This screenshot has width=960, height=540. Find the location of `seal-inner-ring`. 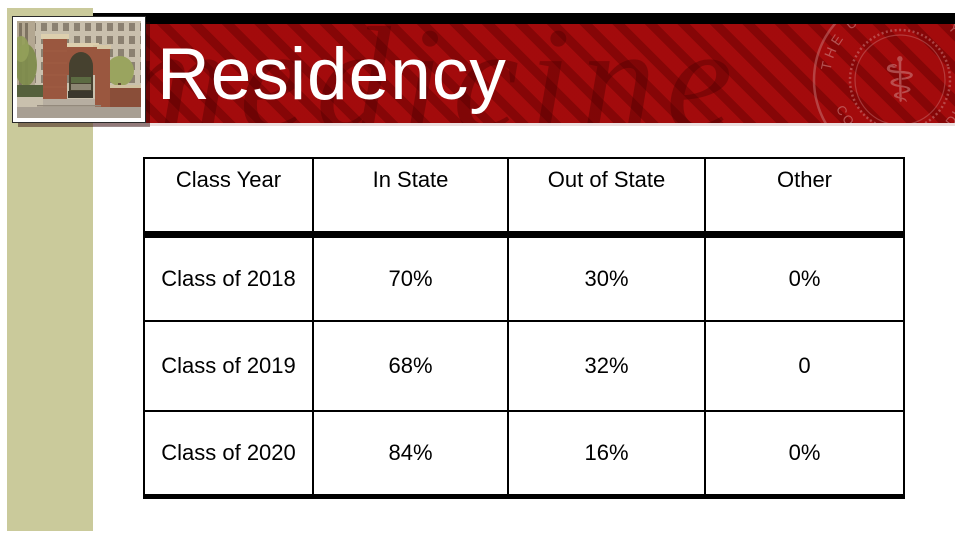

seal-inner-ring is located at coordinates (900, 78).